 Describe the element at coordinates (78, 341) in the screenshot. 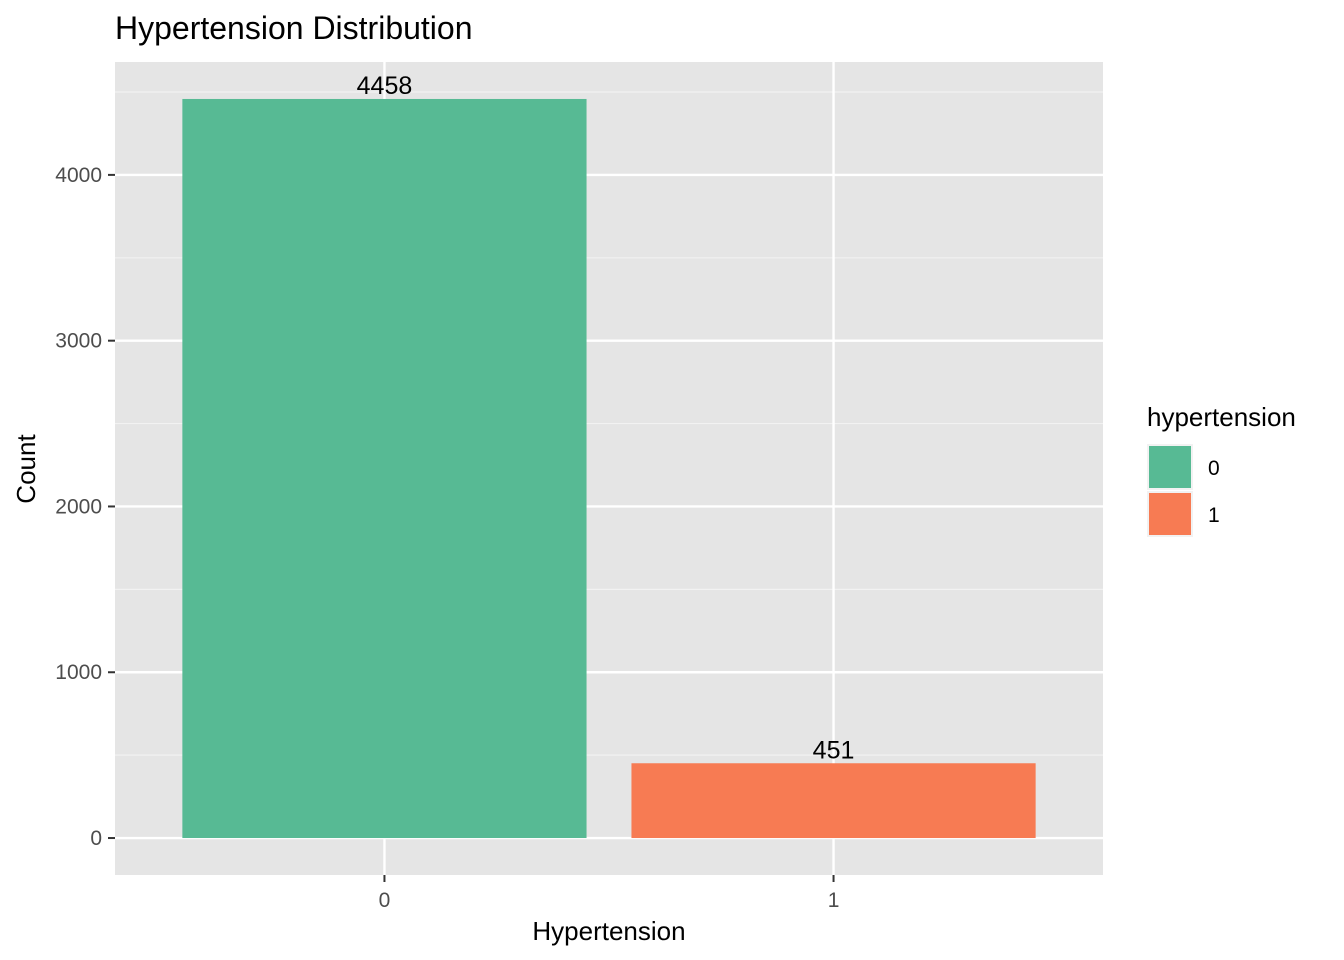

I see `y-tick-label: 3000` at that location.